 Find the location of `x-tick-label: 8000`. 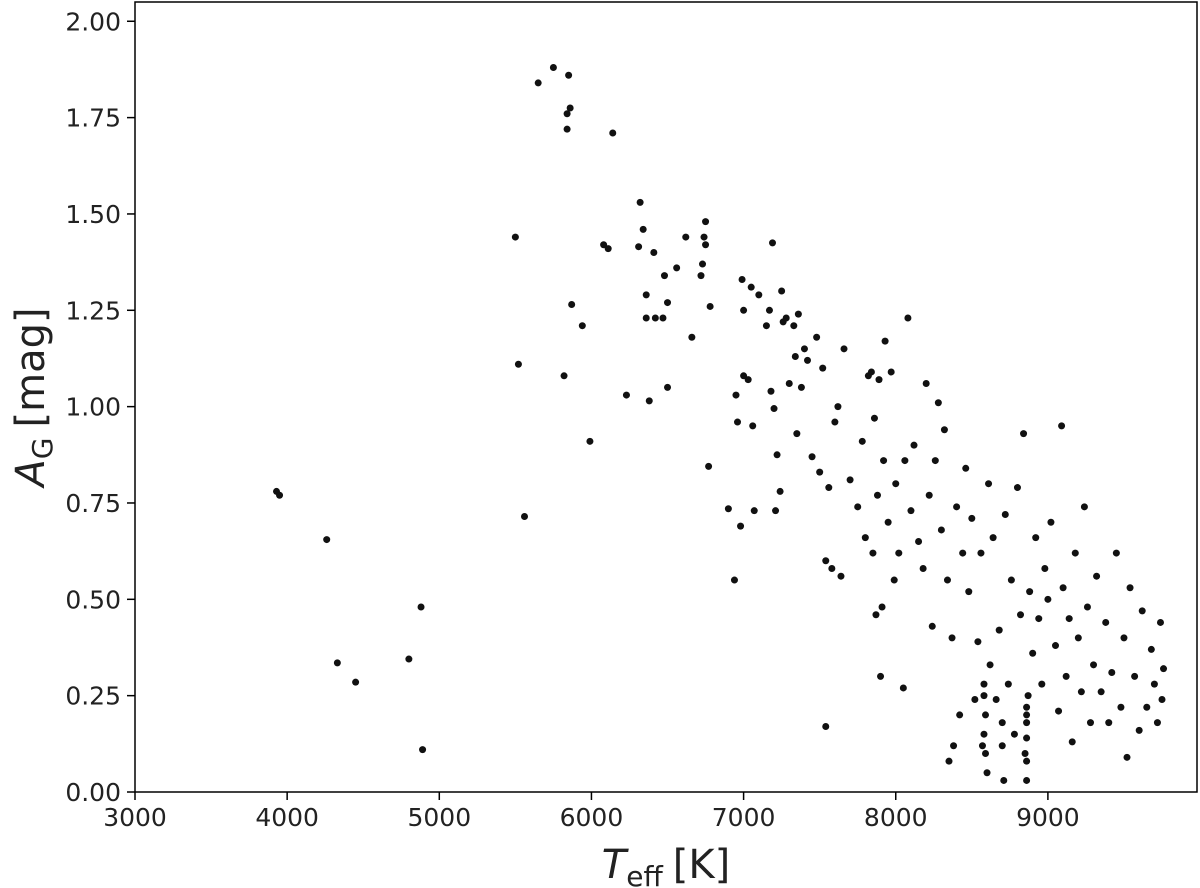

x-tick-label: 8000 is located at coordinates (896, 817).